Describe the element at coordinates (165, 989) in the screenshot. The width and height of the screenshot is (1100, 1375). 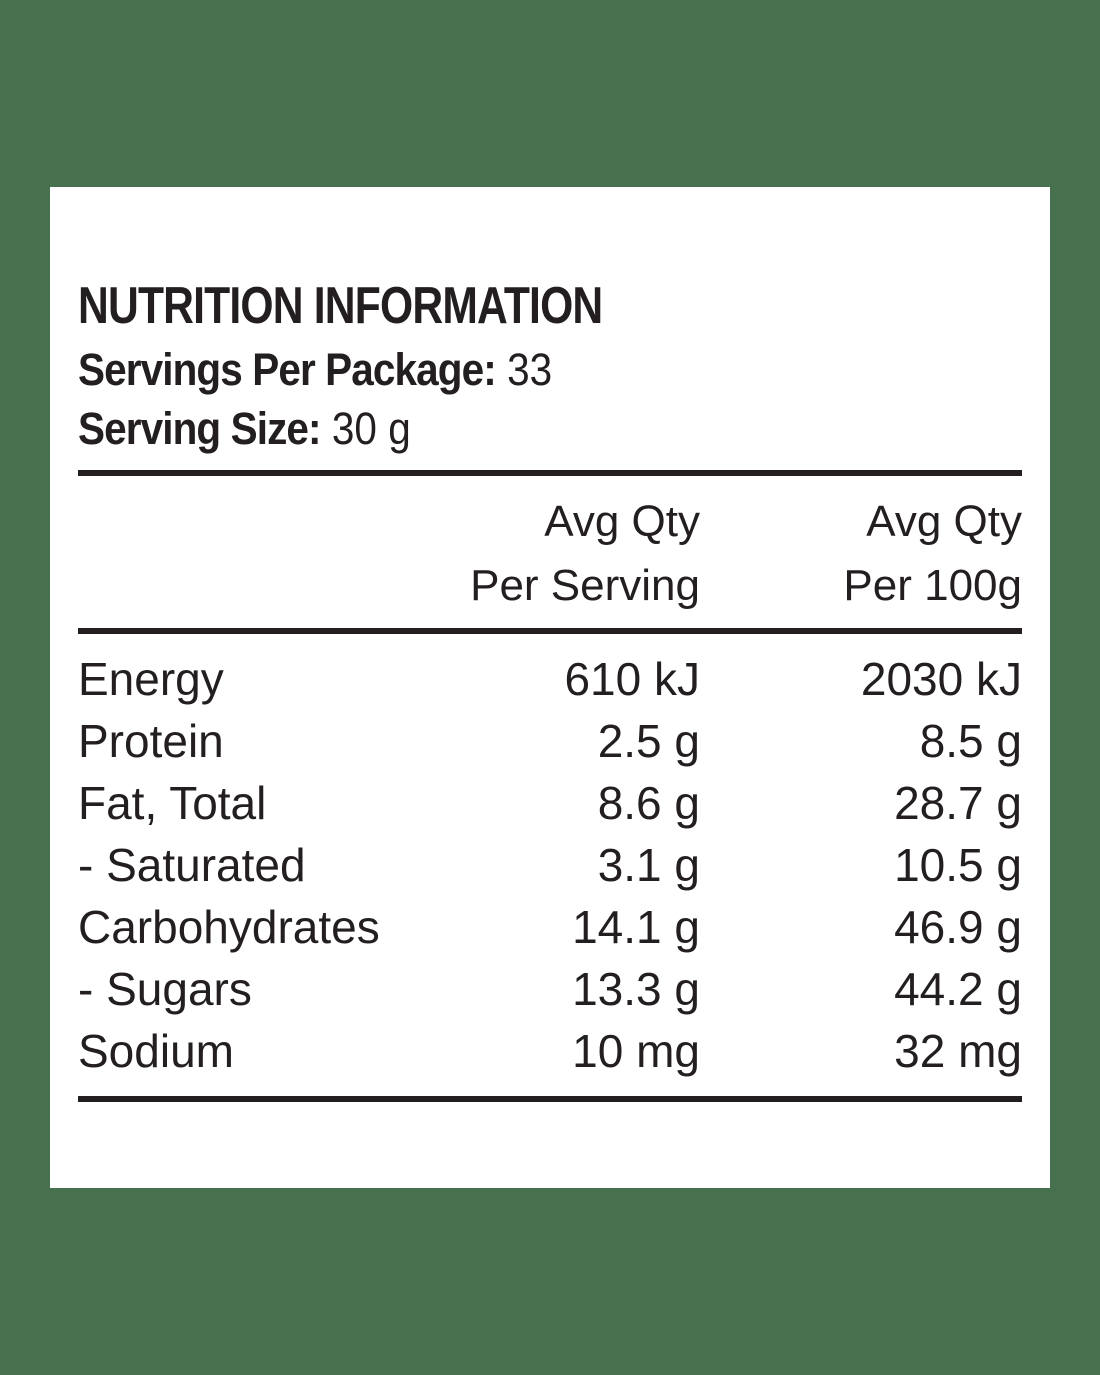
I see `nutrient-name: - Sugars` at that location.